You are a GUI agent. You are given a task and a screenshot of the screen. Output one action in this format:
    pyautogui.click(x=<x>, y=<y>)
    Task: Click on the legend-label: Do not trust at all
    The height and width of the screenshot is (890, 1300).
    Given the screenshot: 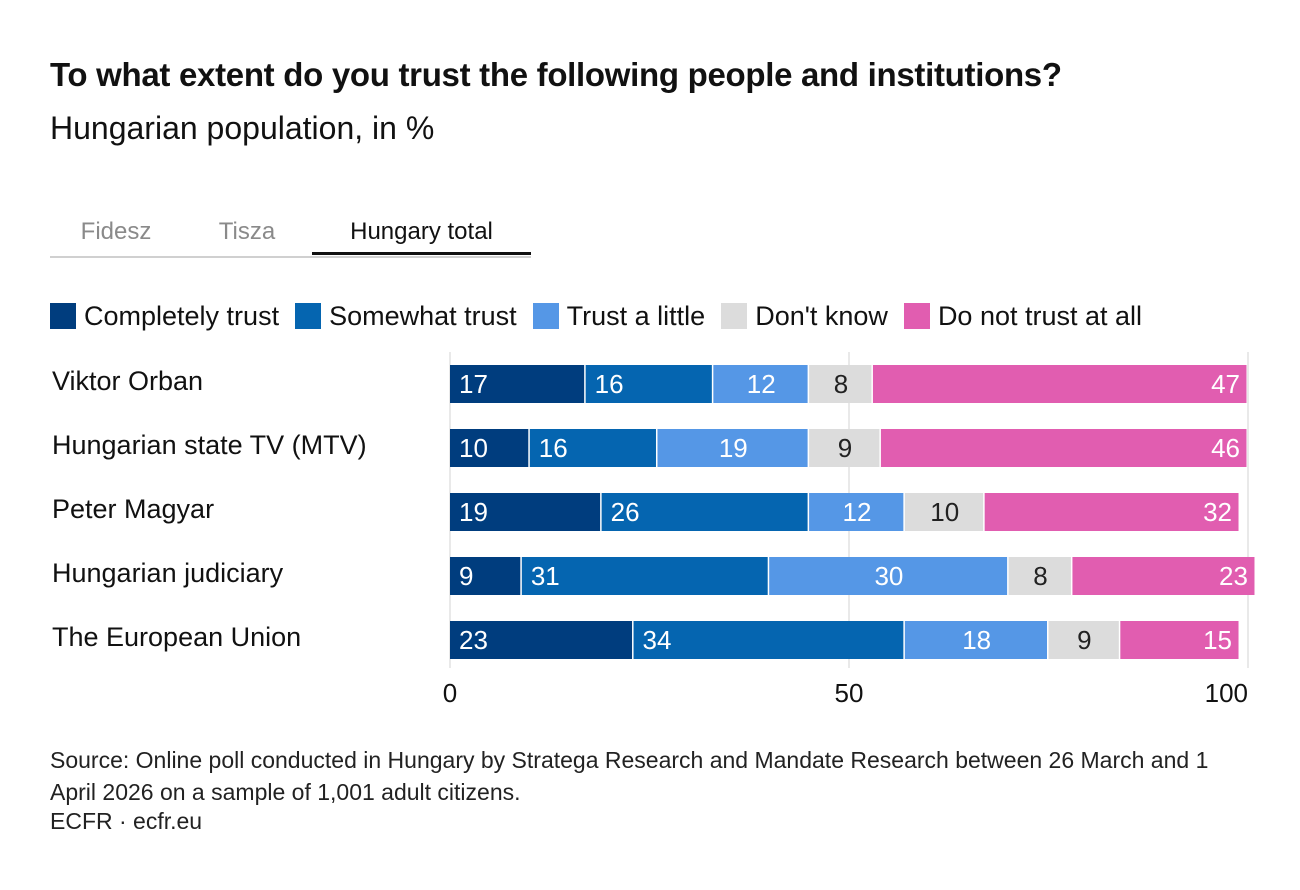 What is the action you would take?
    pyautogui.click(x=1040, y=315)
    